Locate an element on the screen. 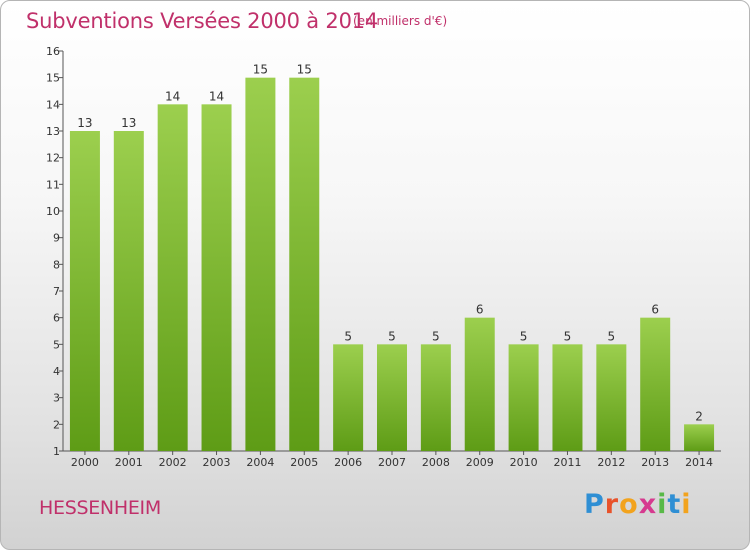 The width and height of the screenshot is (750, 550). x-tick-label: 2007 is located at coordinates (392, 462).